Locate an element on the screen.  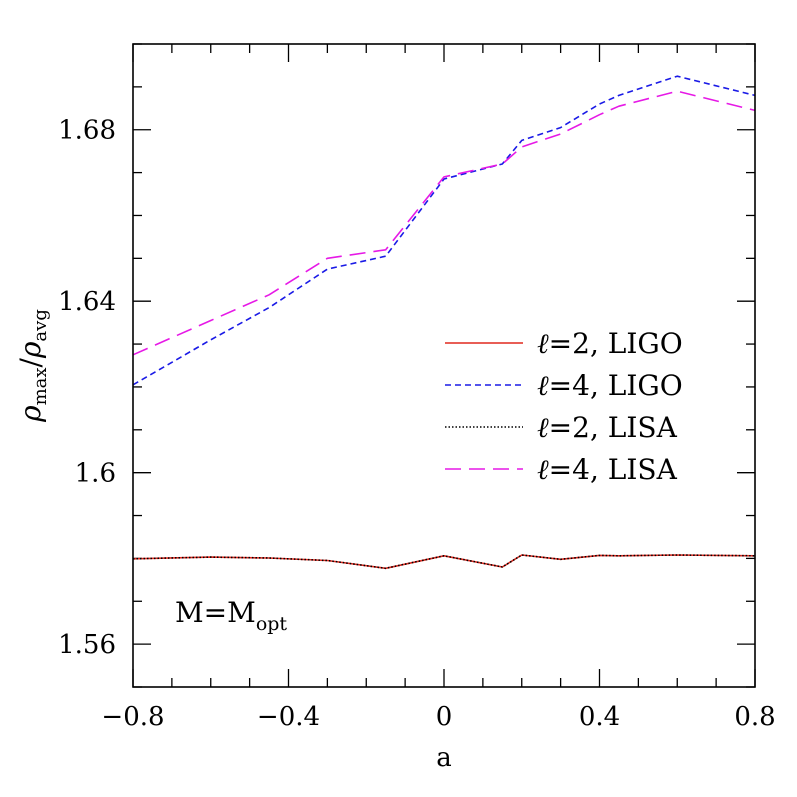
legend-label-1: ℓ=2, LIGO is located at coordinates (610, 343).